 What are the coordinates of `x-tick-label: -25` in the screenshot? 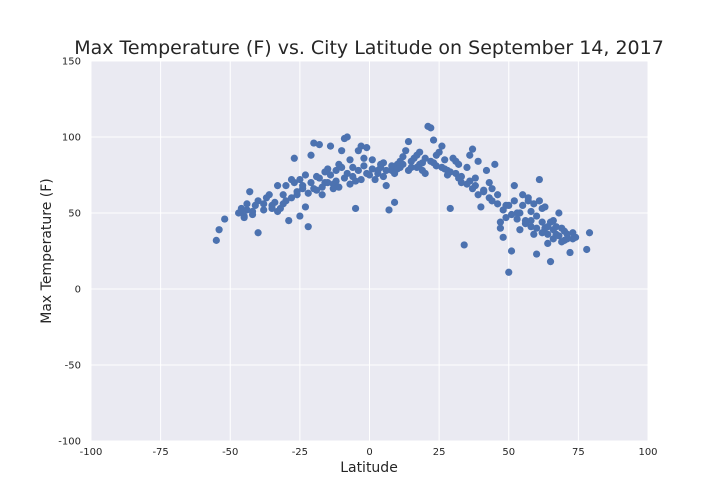 It's located at (300, 452).